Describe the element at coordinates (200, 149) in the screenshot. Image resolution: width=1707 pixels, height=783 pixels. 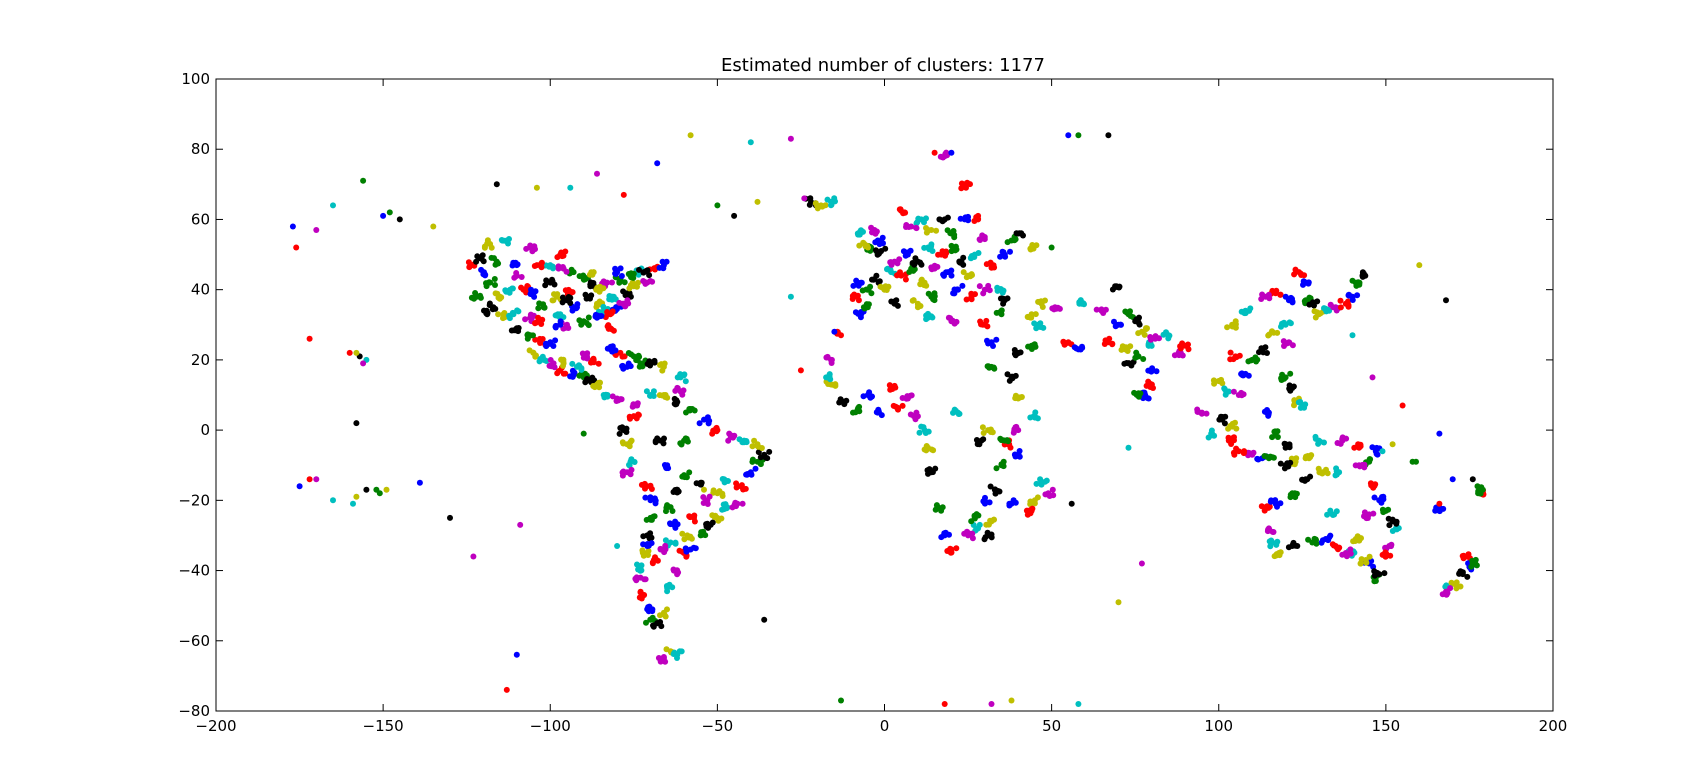
I see `y-tick-label: 80` at that location.